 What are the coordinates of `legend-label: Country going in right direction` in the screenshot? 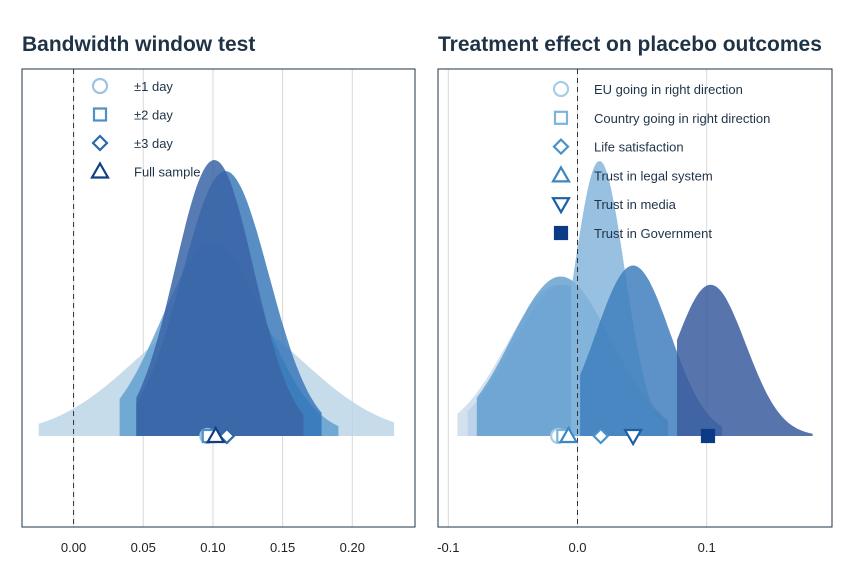 It's located at (682, 118).